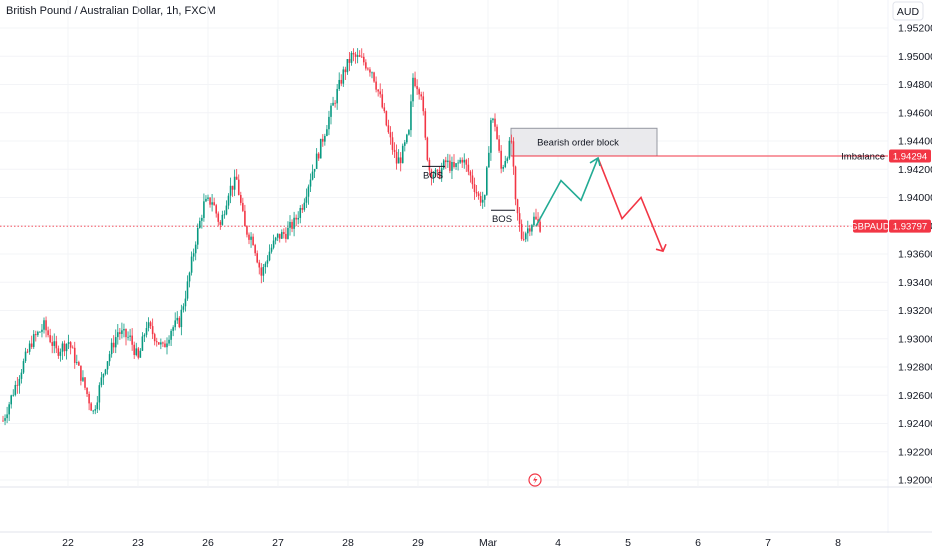  I want to click on y-tick-label: 1.93200, so click(915, 311).